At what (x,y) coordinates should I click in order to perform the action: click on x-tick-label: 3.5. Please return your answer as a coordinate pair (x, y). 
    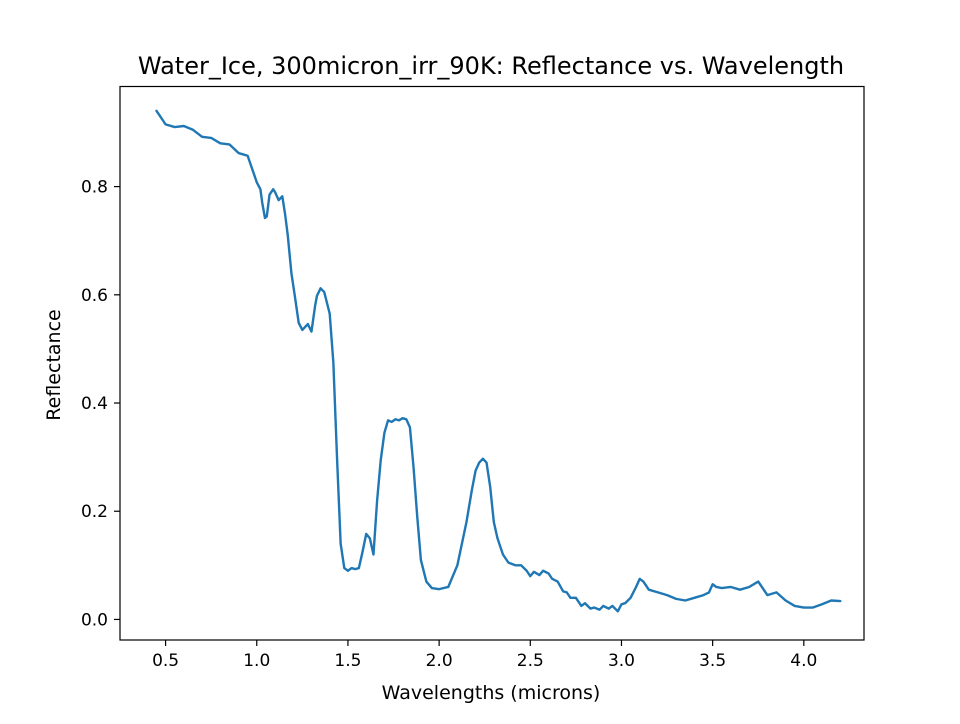
    Looking at the image, I should click on (712, 661).